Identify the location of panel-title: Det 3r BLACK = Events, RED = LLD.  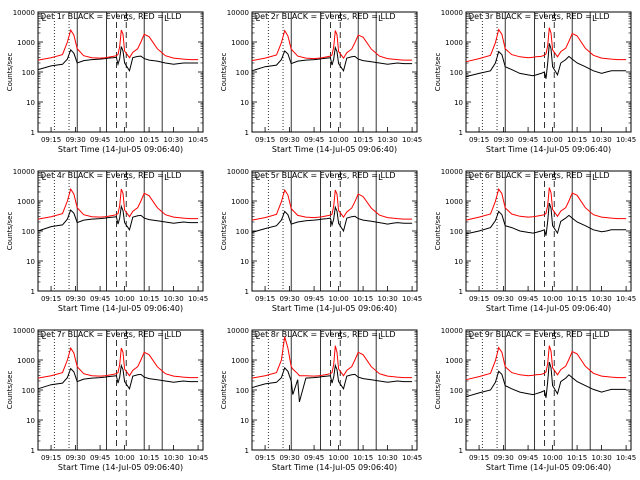
(539, 16).